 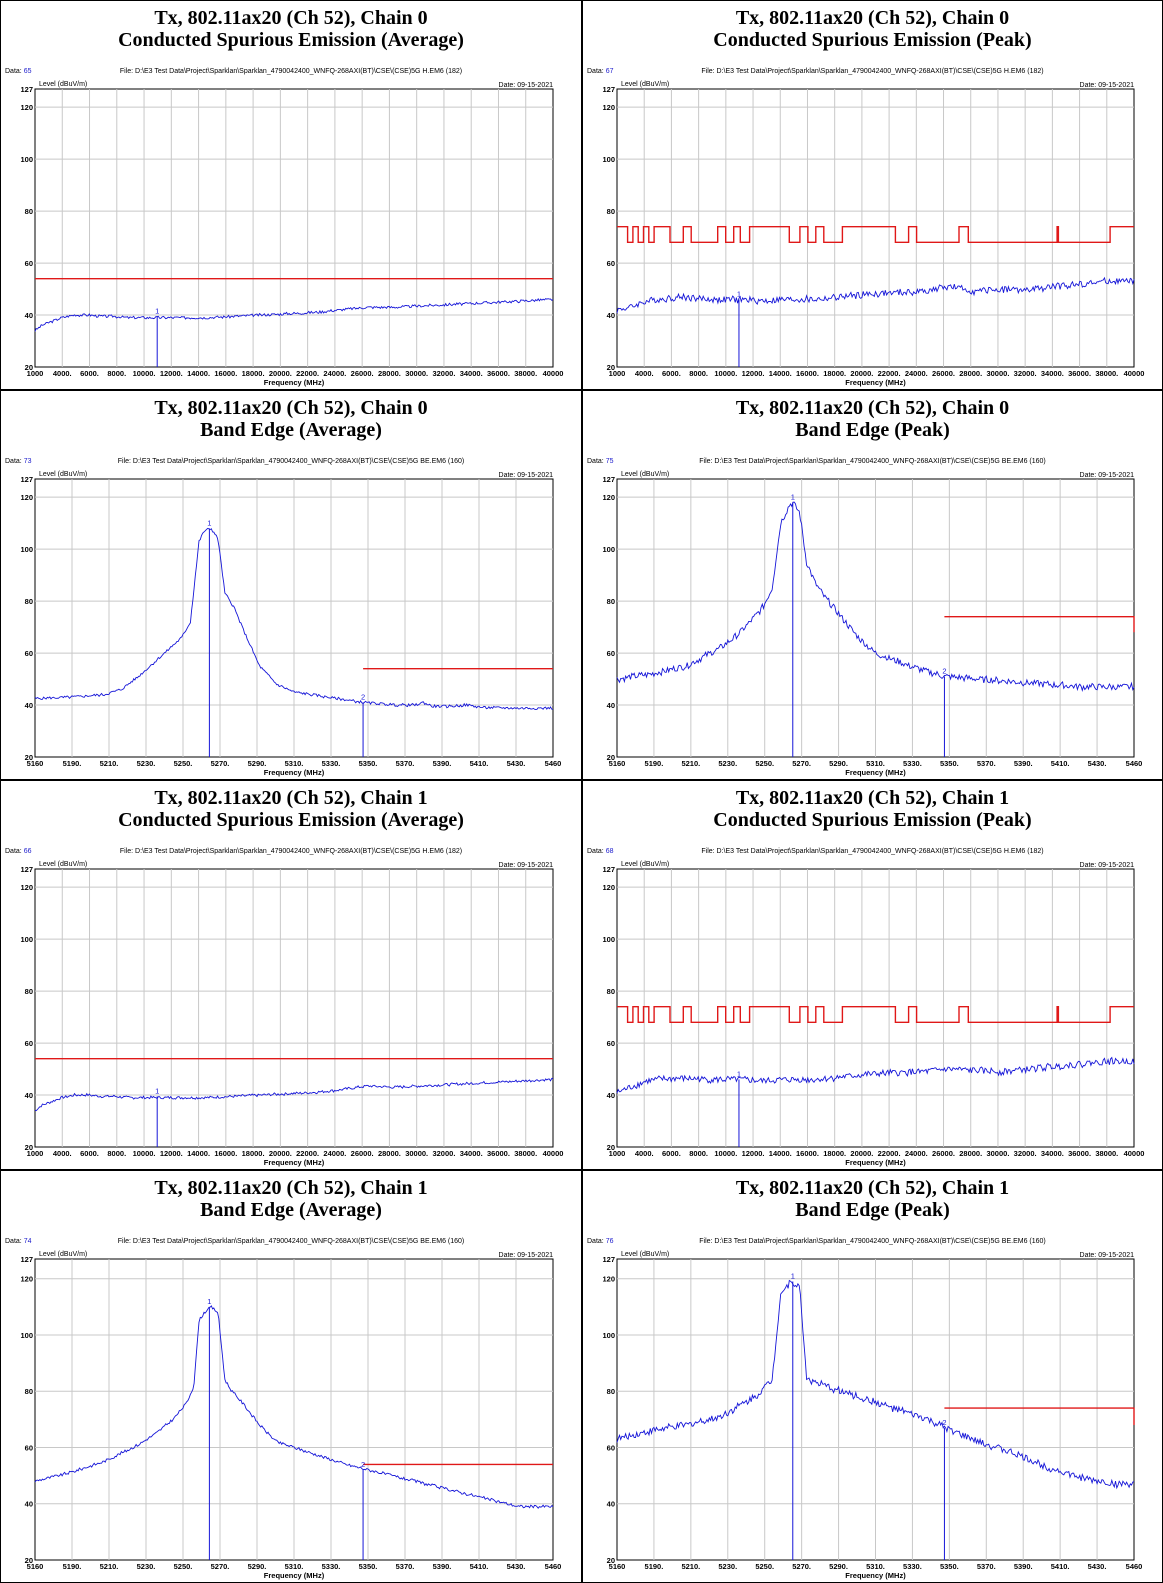 I want to click on x-tick-label: 30000., so click(x=997, y=1153).